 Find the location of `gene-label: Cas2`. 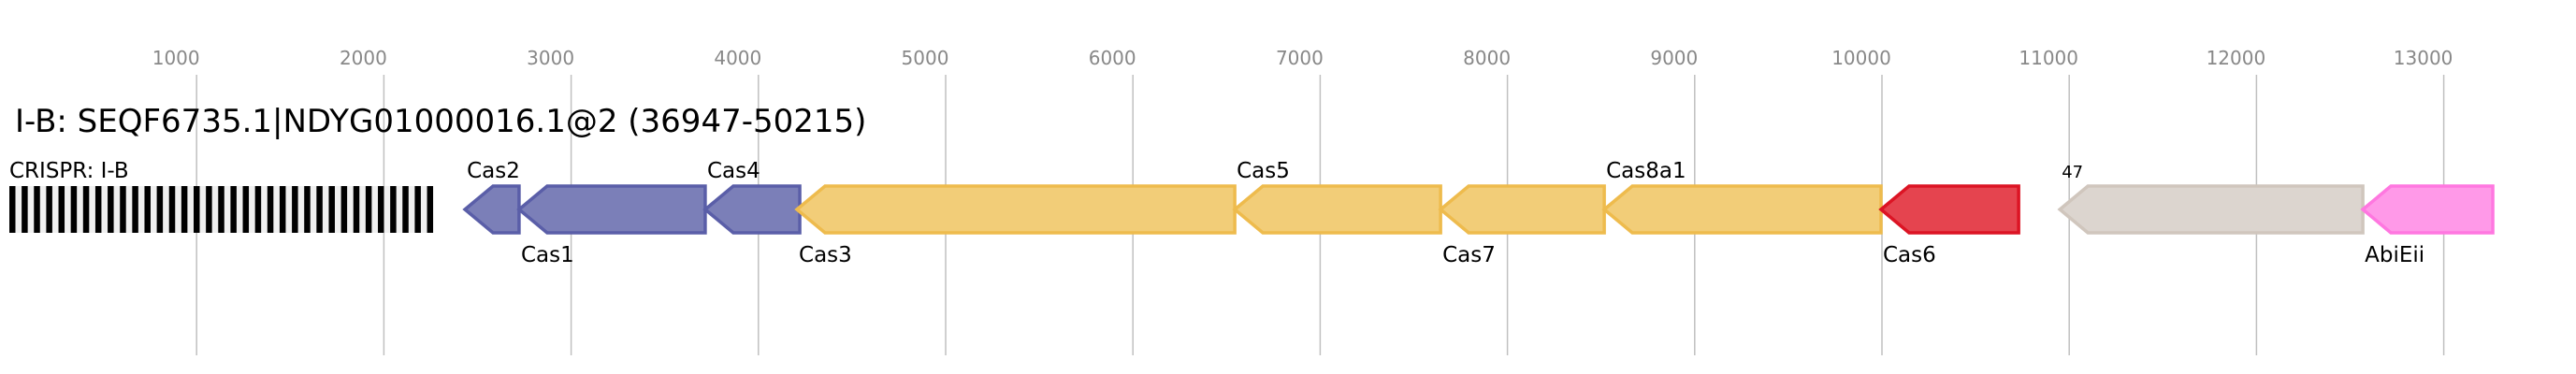

gene-label: Cas2 is located at coordinates (493, 171).